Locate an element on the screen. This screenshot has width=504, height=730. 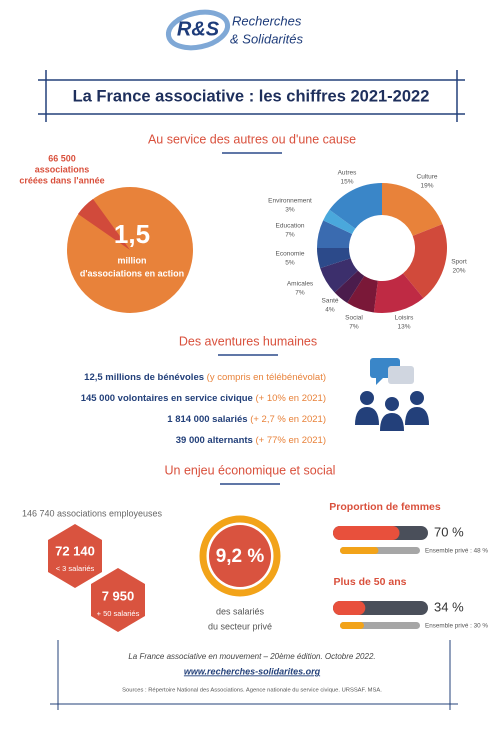
segment-value: 15% is located at coordinates (346, 182).